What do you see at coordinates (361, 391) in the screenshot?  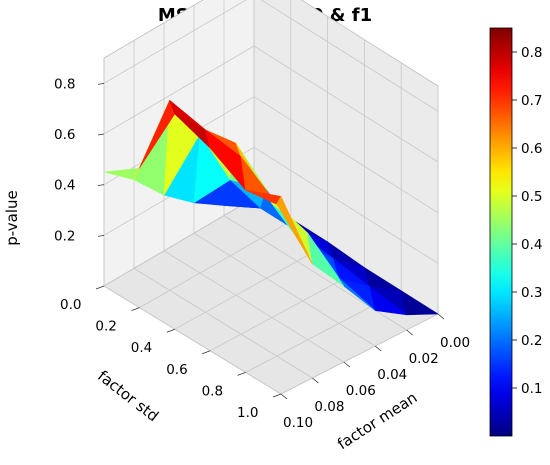 I see `x-tick-label: 0.06` at bounding box center [361, 391].